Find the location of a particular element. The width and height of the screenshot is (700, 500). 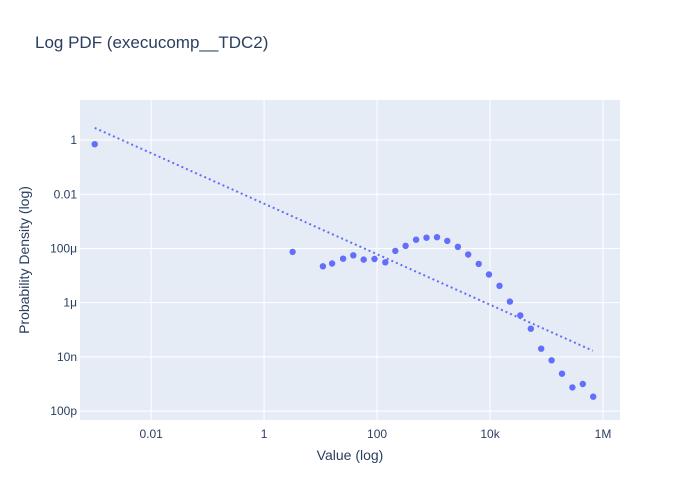

x-tick-label: 100 is located at coordinates (377, 434).